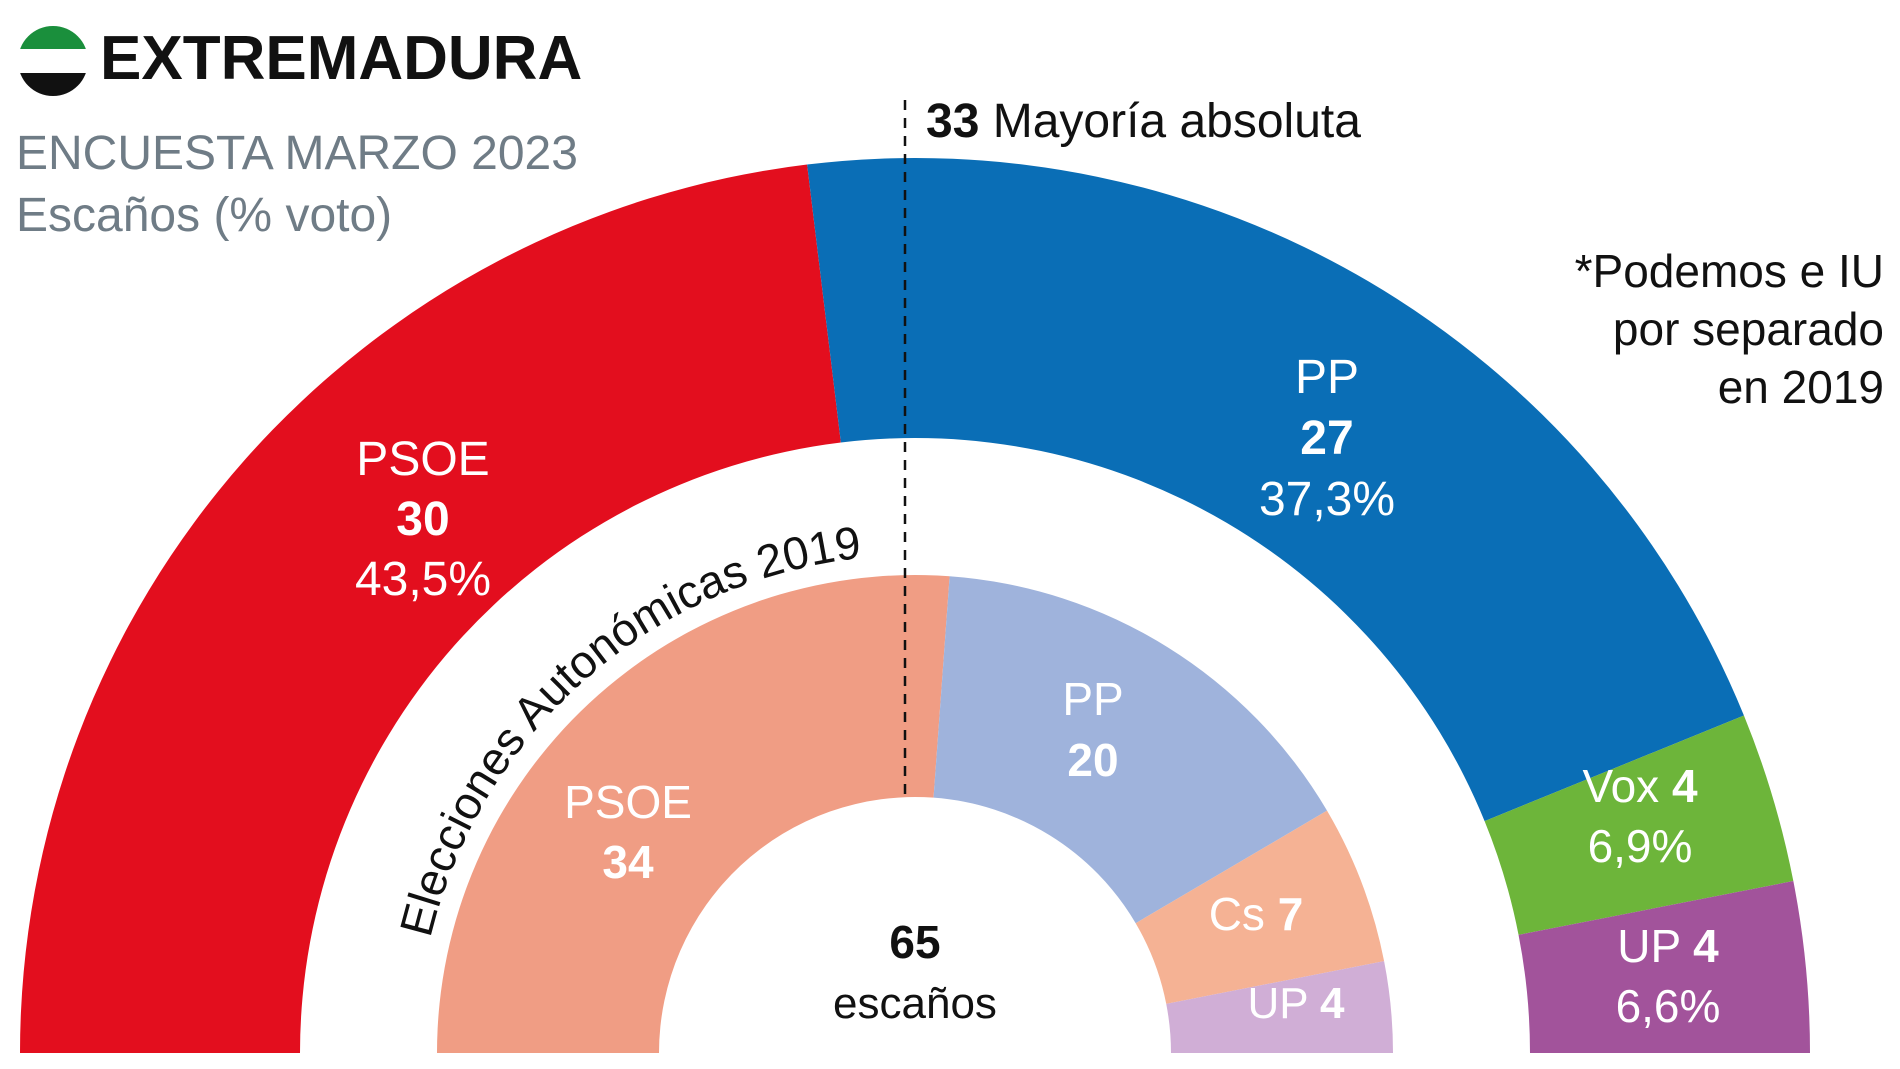 The image size is (1900, 1069). I want to click on label-2023-vox-pct: 6,9%, so click(1640, 846).